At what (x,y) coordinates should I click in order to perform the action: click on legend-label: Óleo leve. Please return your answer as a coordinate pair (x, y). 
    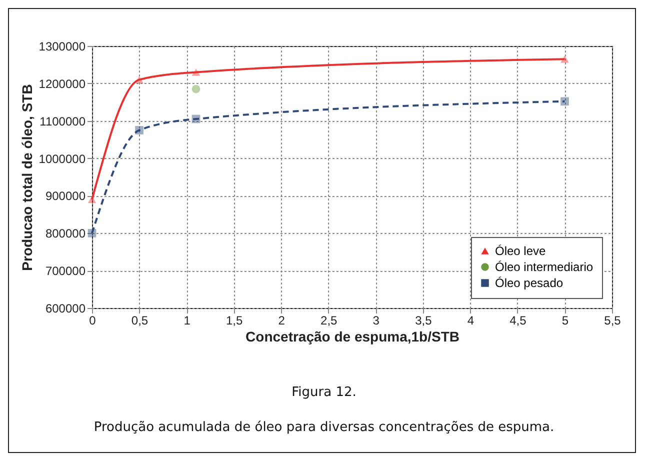
    Looking at the image, I should click on (520, 251).